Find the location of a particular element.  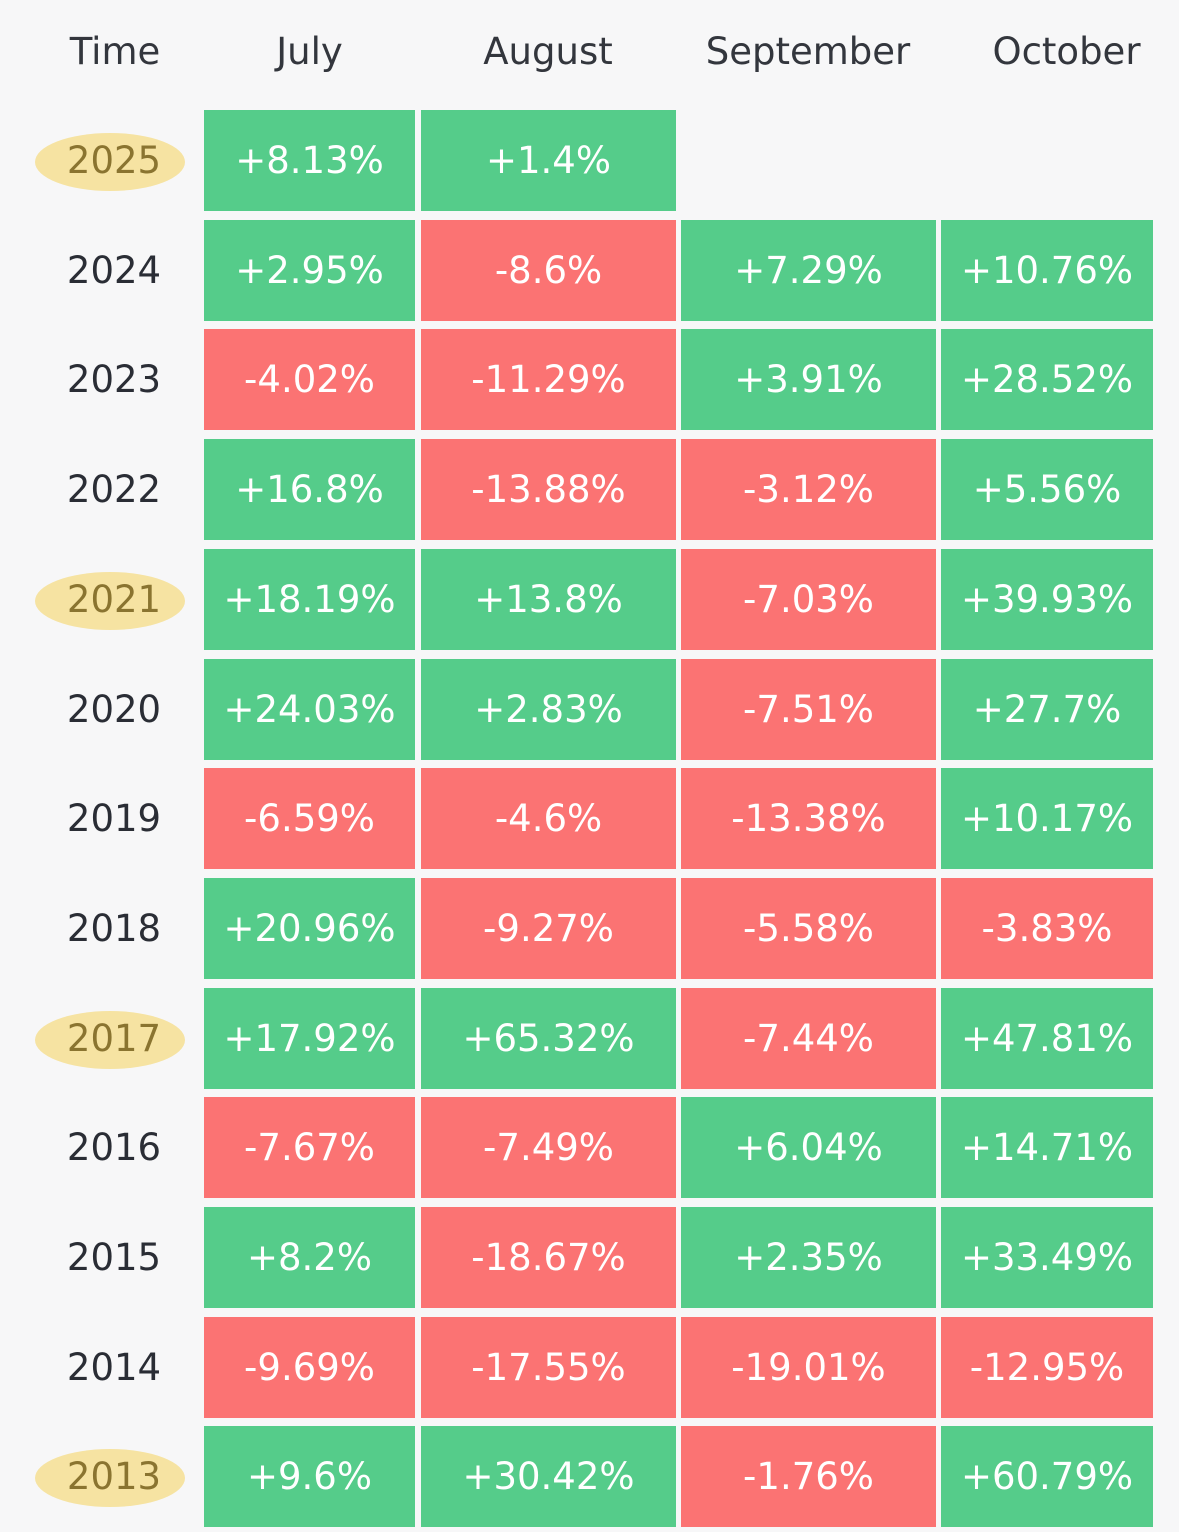

cell-2016-september: +6.04% is located at coordinates (808, 1148).